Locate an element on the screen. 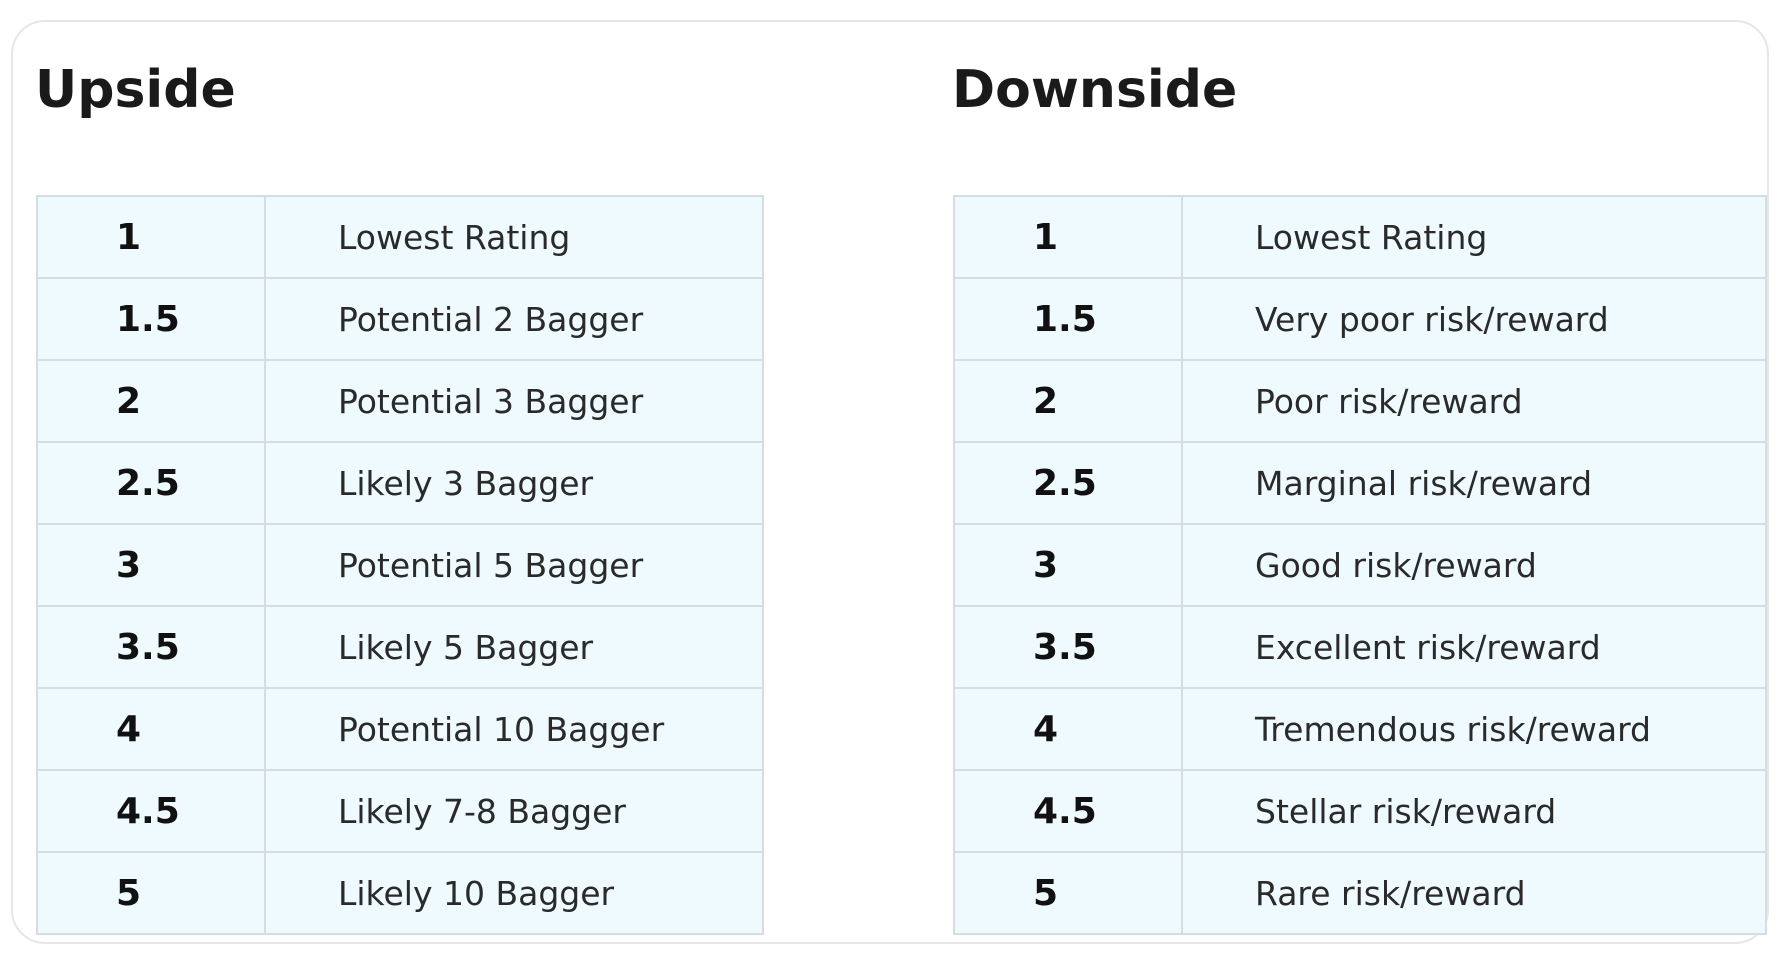 The image size is (1788, 964). table-row: 3 Good risk/reward is located at coordinates (1360, 565).